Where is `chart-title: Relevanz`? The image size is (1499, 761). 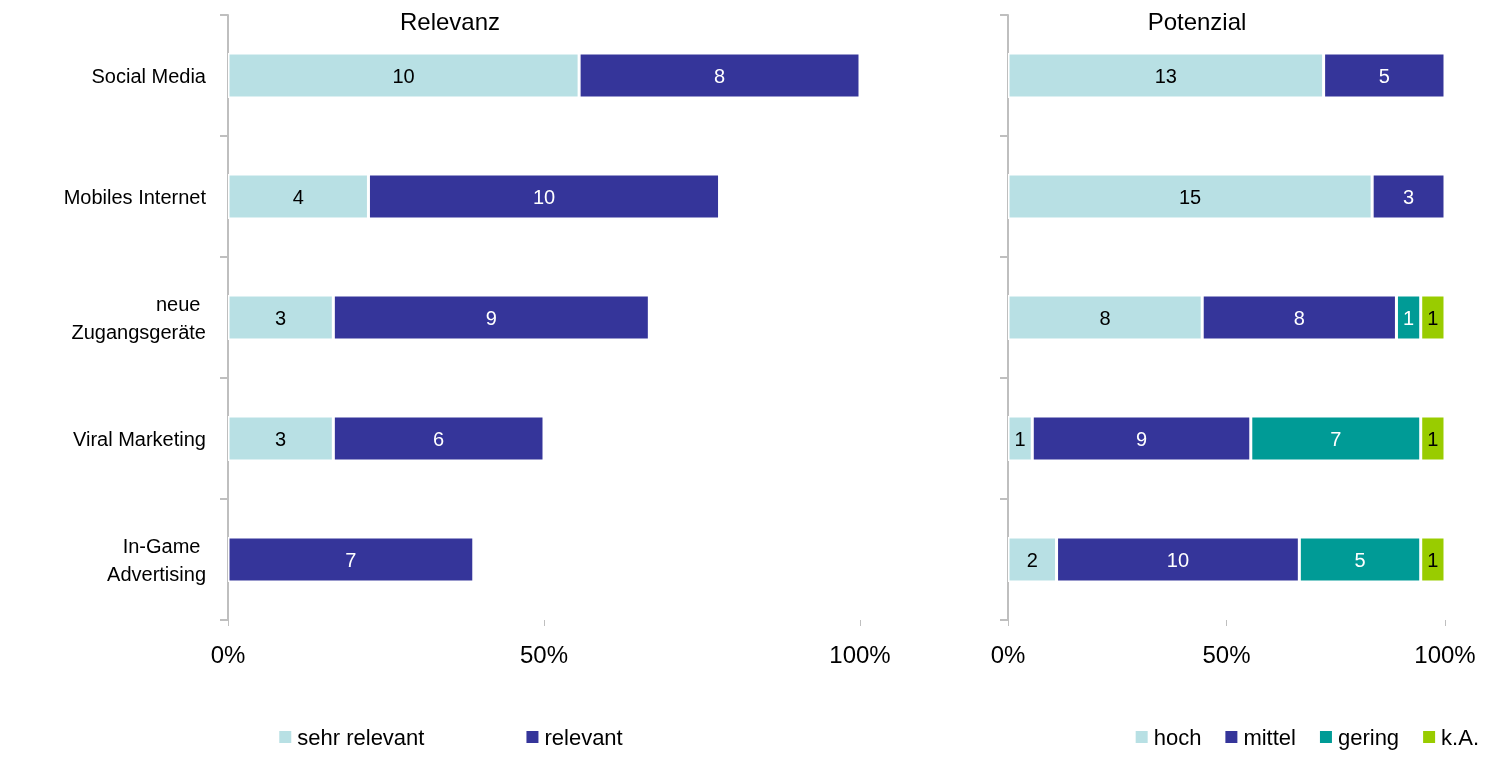
chart-title: Relevanz is located at coordinates (450, 21).